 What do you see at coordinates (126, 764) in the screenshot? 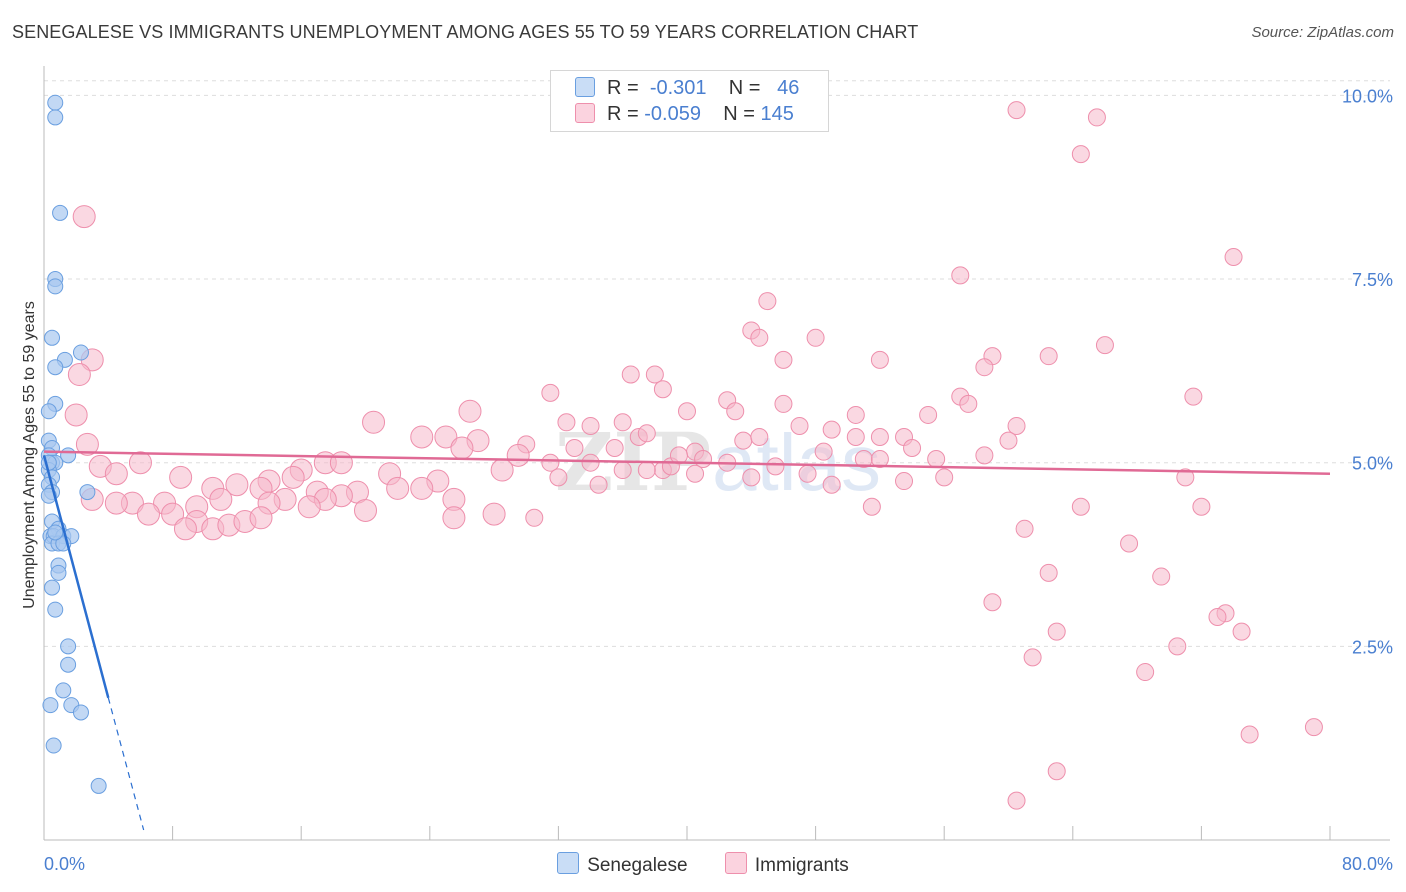
I see `senegalese-trend-extension` at bounding box center [126, 764].